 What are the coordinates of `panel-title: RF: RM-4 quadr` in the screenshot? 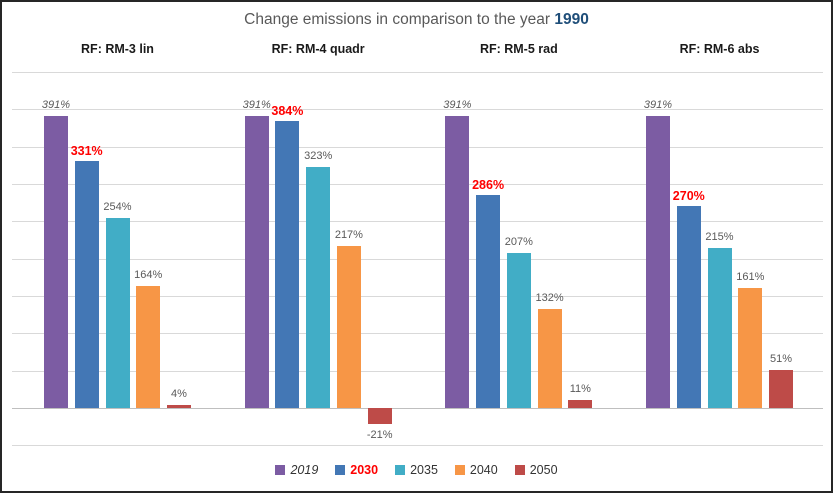 It's located at (318, 49).